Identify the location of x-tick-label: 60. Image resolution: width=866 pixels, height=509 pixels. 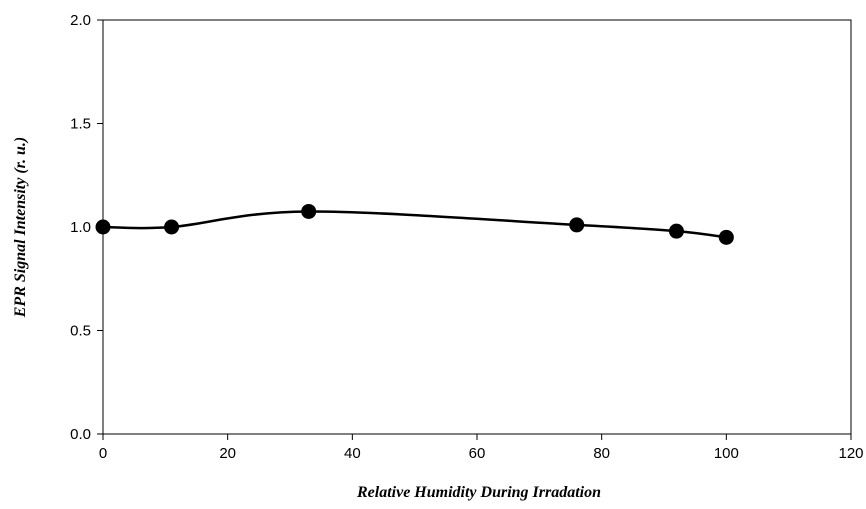
(477, 453).